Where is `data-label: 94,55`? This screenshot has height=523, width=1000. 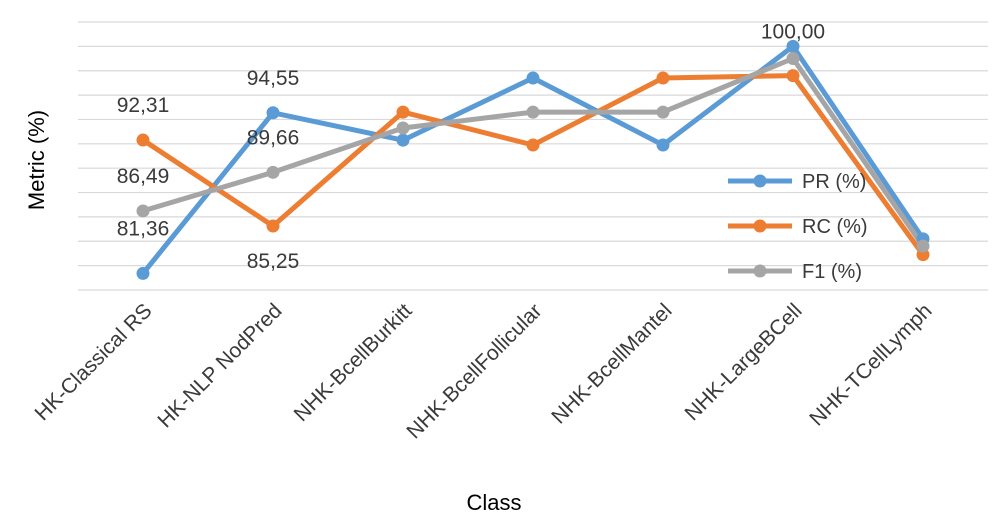
data-label: 94,55 is located at coordinates (273, 78).